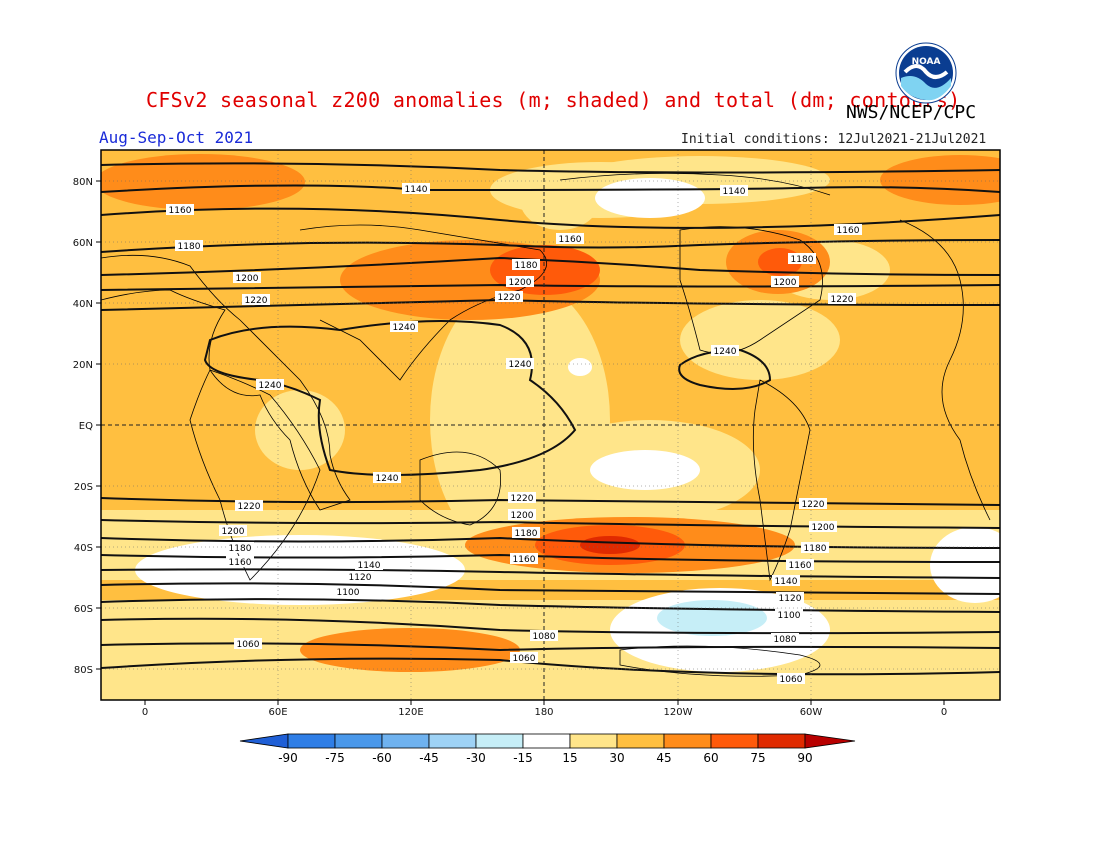 The width and height of the screenshot is (1100, 850). I want to click on colorbar-cells, so click(547, 741).